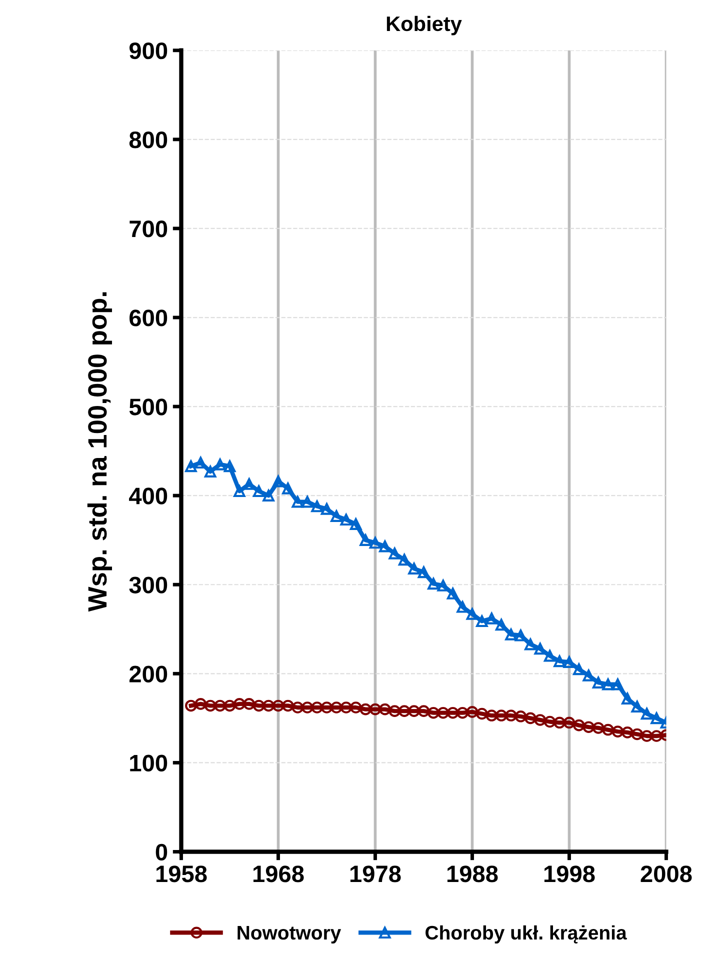 Image resolution: width=708 pixels, height=969 pixels. Describe the element at coordinates (148, 674) in the screenshot. I see `y-tick-label: 200` at that location.